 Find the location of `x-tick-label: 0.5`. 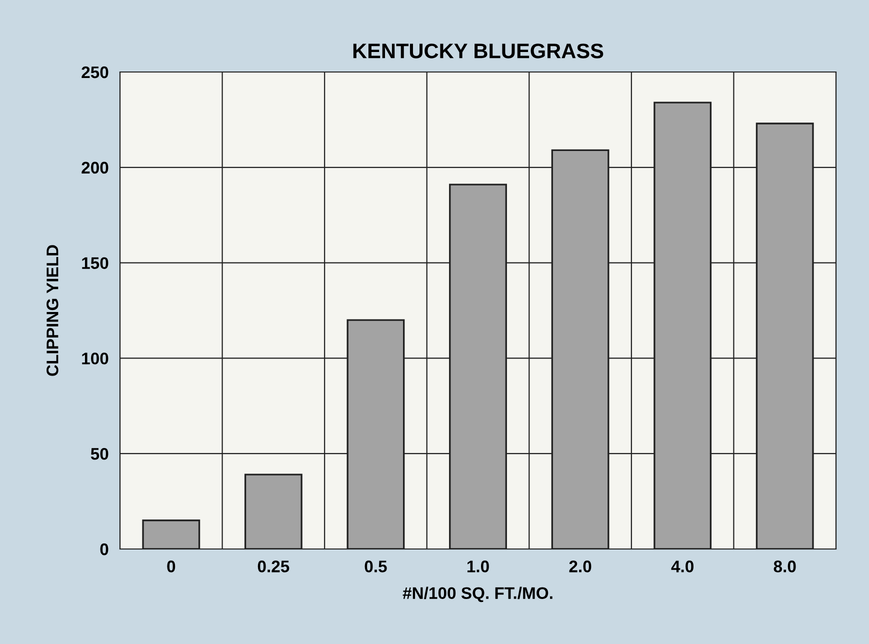

x-tick-label: 0.5 is located at coordinates (375, 566).